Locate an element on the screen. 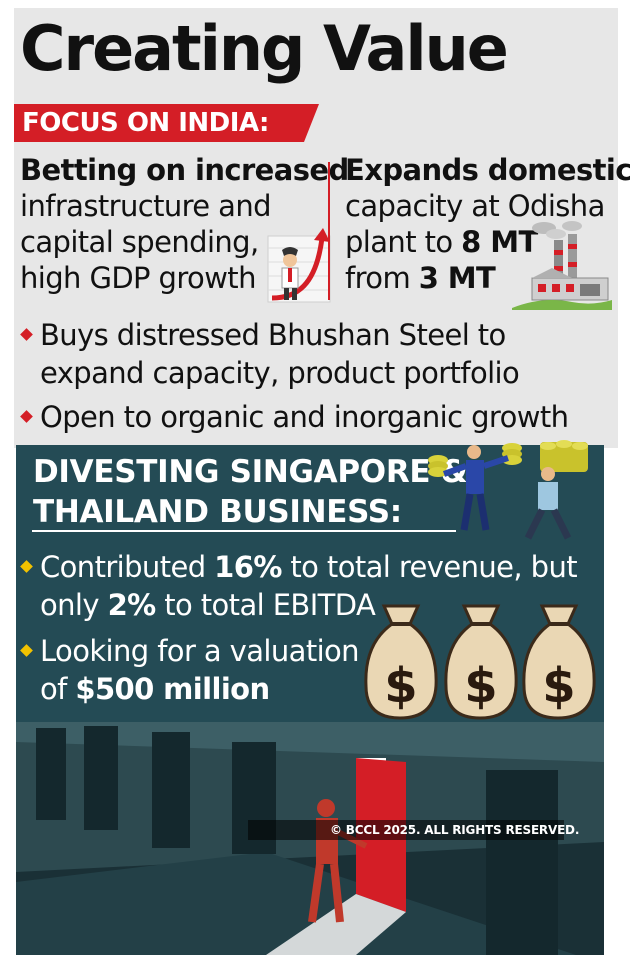  divest-heading-line: DIVESTING SINGAPORE & is located at coordinates (250, 472).